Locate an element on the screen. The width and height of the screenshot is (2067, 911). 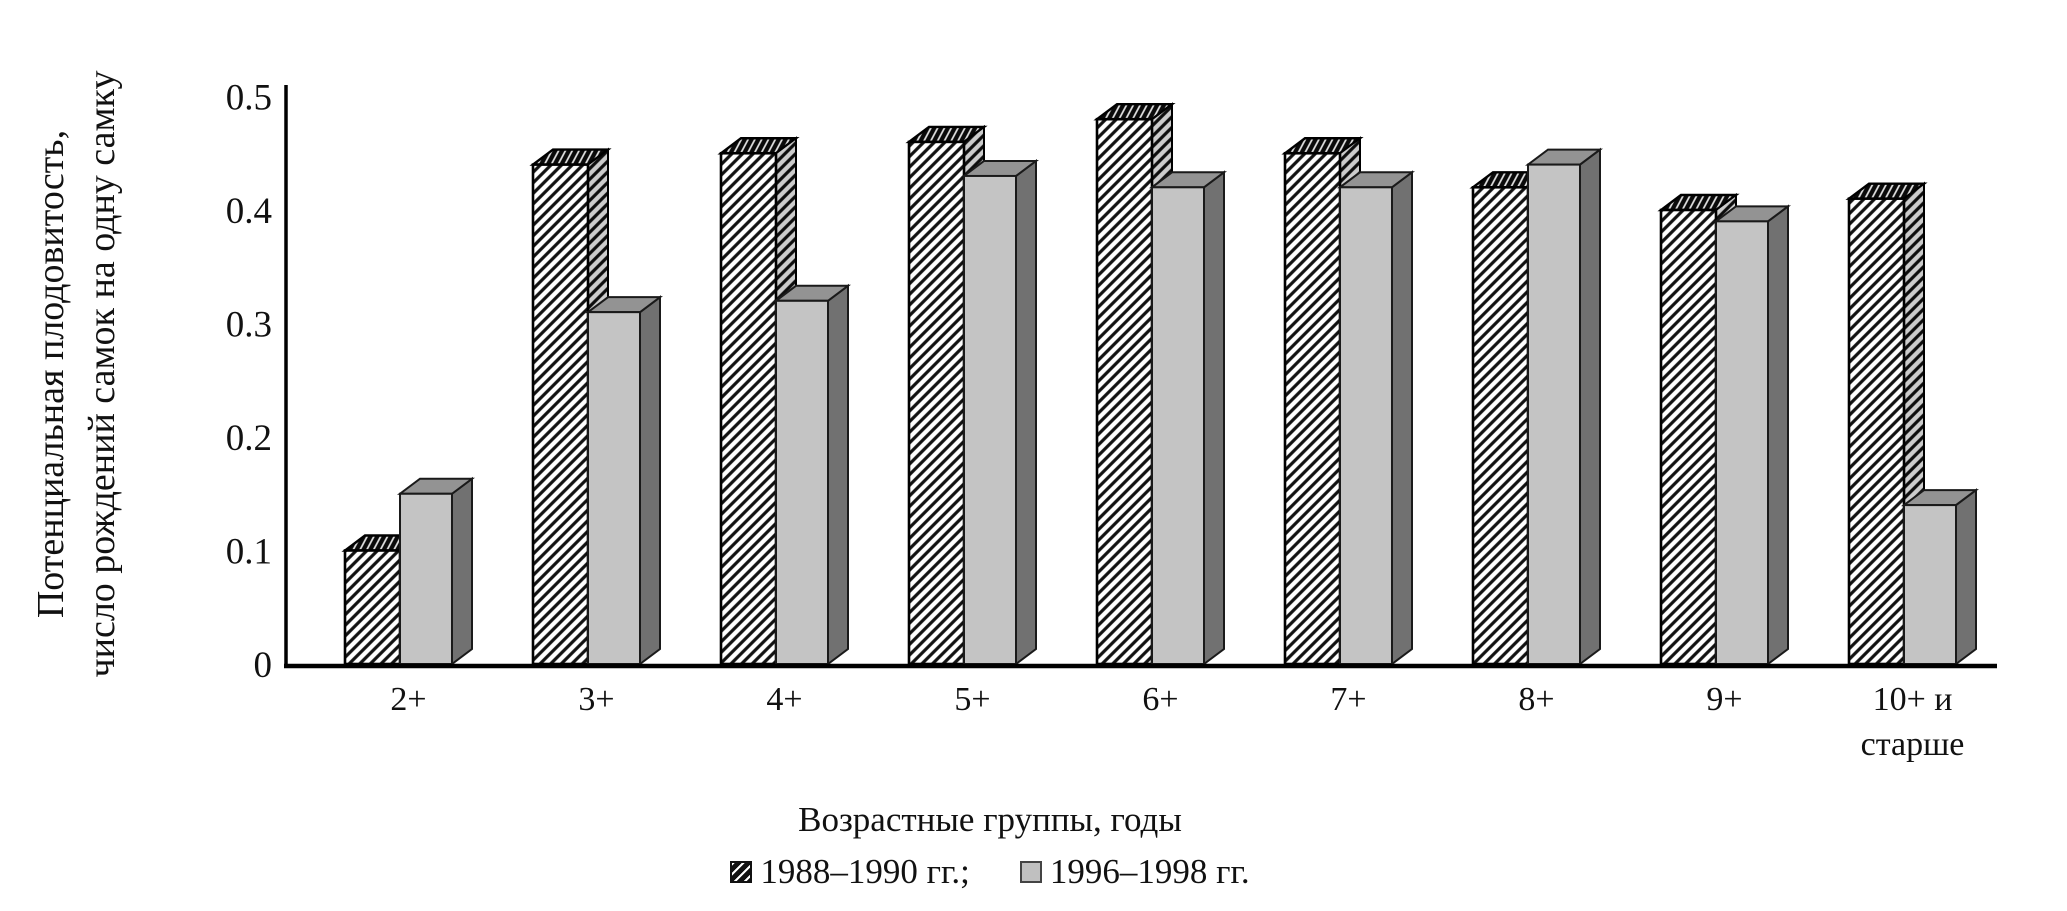
hatched-swatch-icon is located at coordinates (741, 872).